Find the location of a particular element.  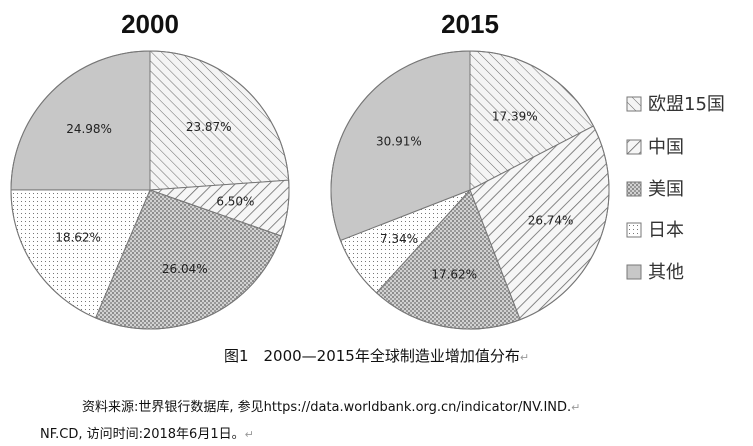

slice-label-japan: 18.62% is located at coordinates (78, 238).